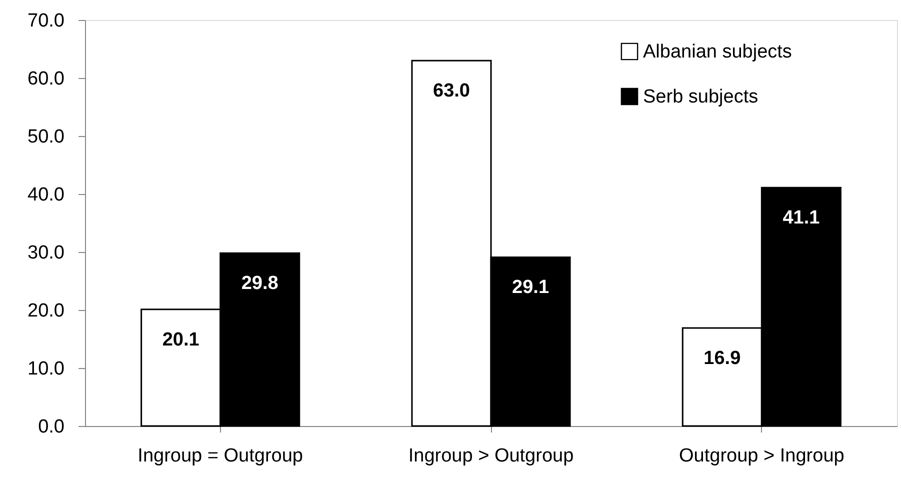 The width and height of the screenshot is (901, 481). I want to click on data-label: 41.1, so click(801, 218).